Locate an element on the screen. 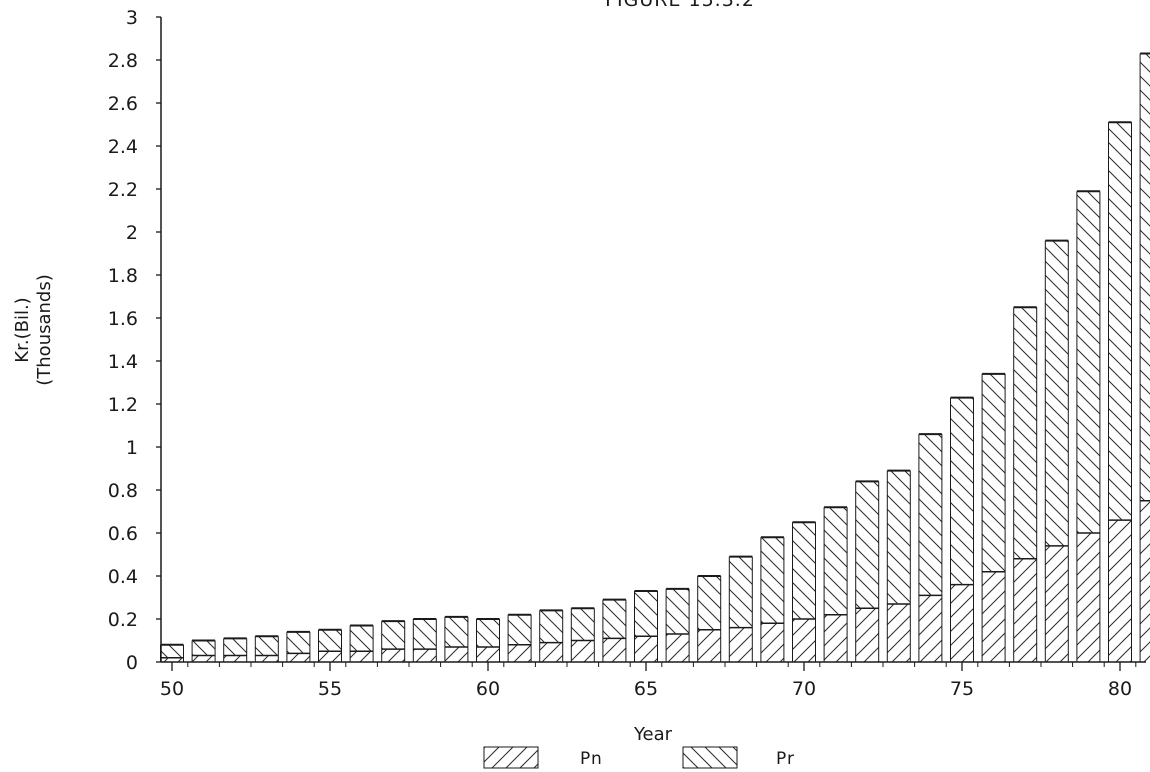  y-tick-label-1.2: 1.2 is located at coordinates (123, 405).